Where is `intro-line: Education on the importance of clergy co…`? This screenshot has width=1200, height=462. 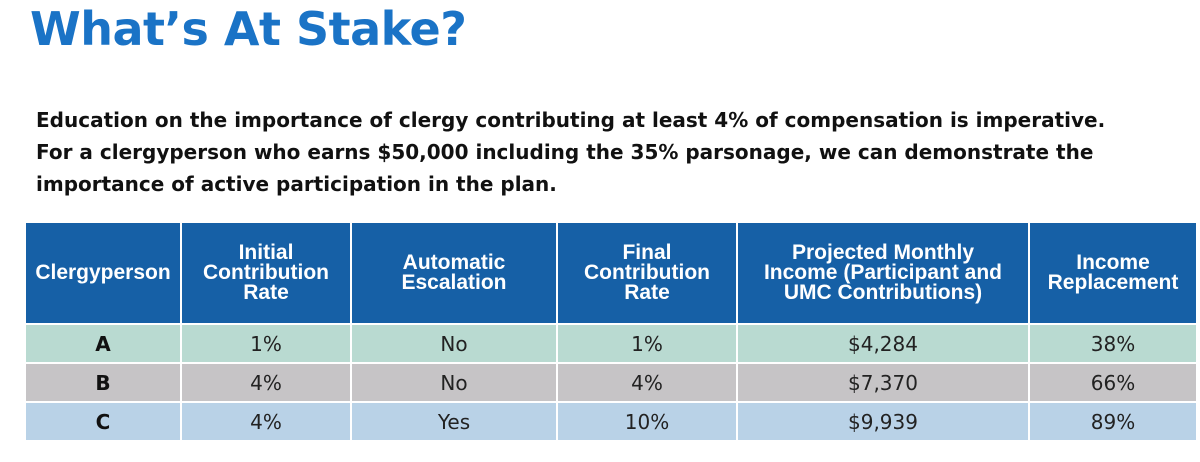
intro-line: Education on the importance of clergy co… is located at coordinates (571, 120).